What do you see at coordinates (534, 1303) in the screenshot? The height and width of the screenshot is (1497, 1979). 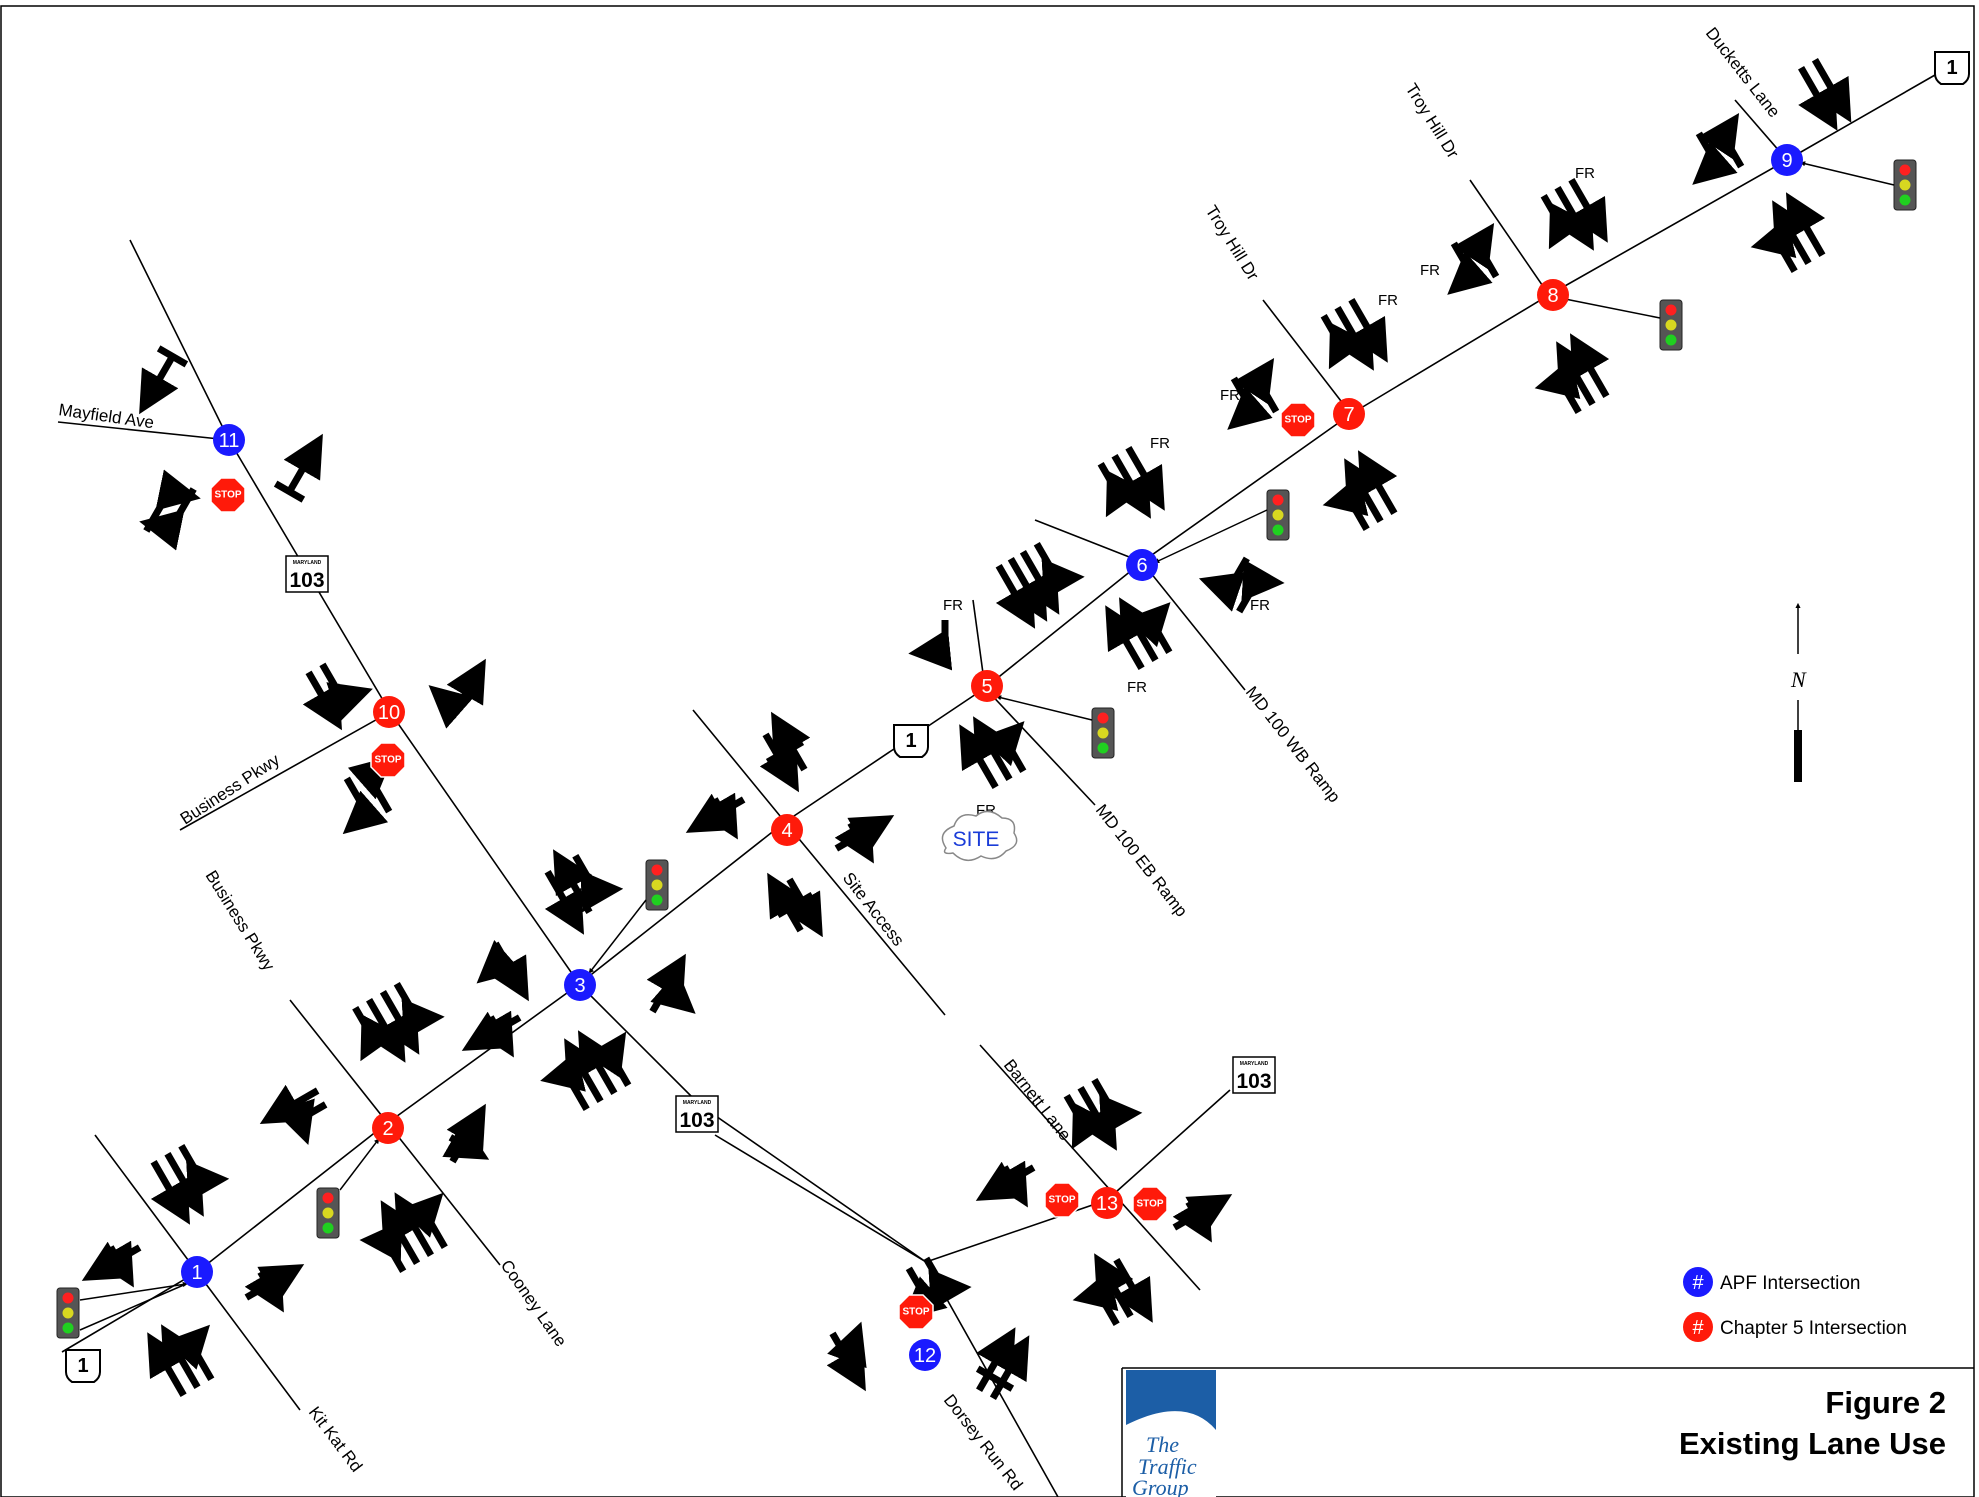 I see `road-label-cooney: Cooney Lane` at bounding box center [534, 1303].